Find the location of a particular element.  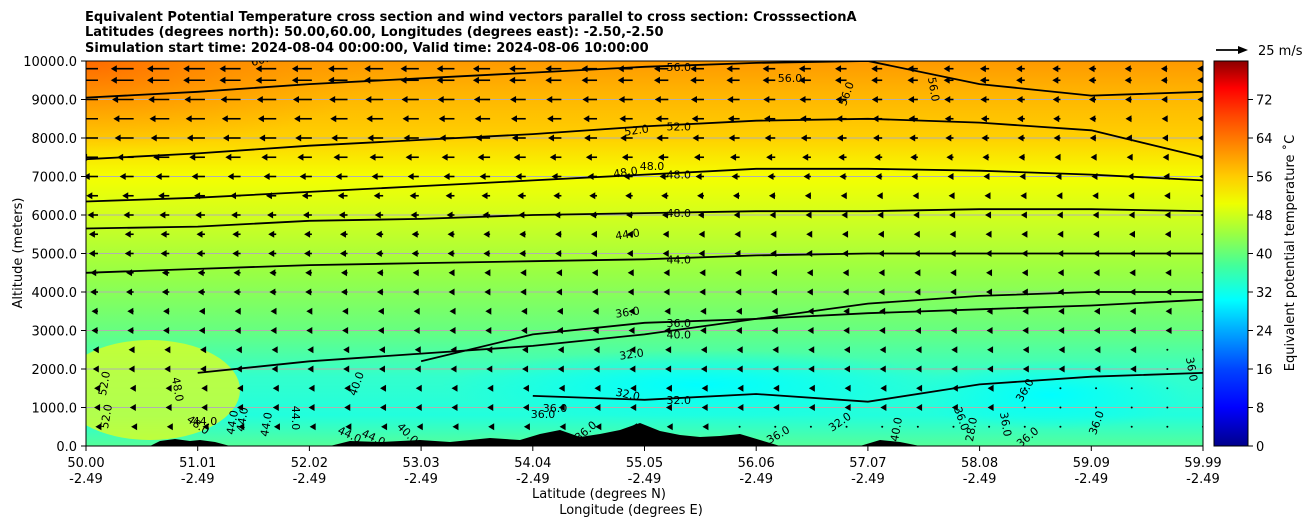

x-tick-label-lat: 57.07 is located at coordinates (867, 463).